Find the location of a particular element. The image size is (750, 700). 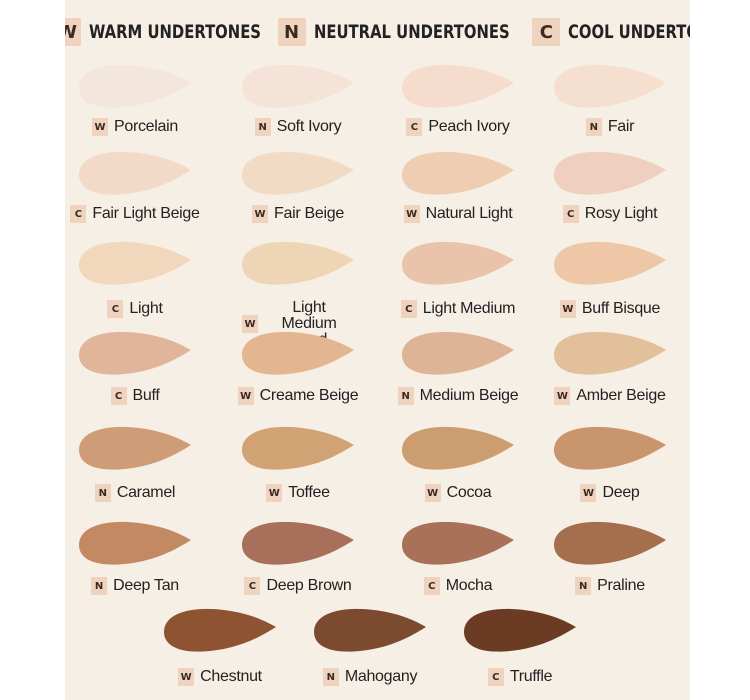

shade-name: Peach Ivory is located at coordinates (469, 126).